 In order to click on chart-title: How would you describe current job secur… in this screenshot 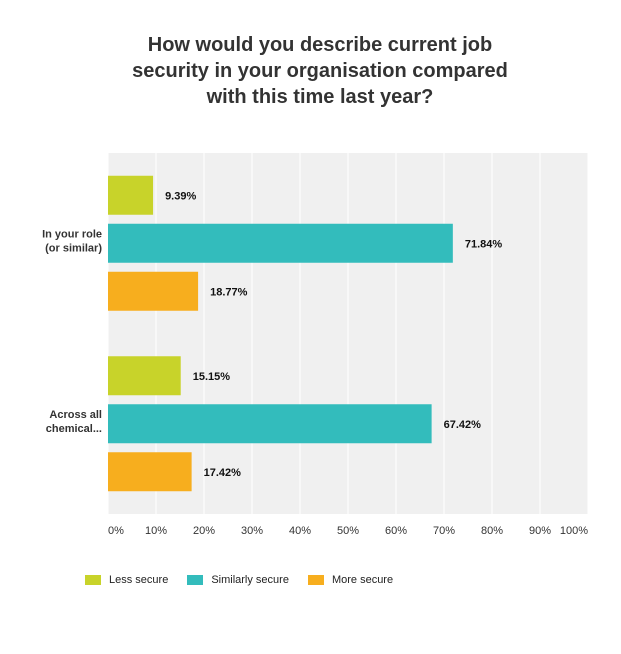, I will do `click(320, 71)`.